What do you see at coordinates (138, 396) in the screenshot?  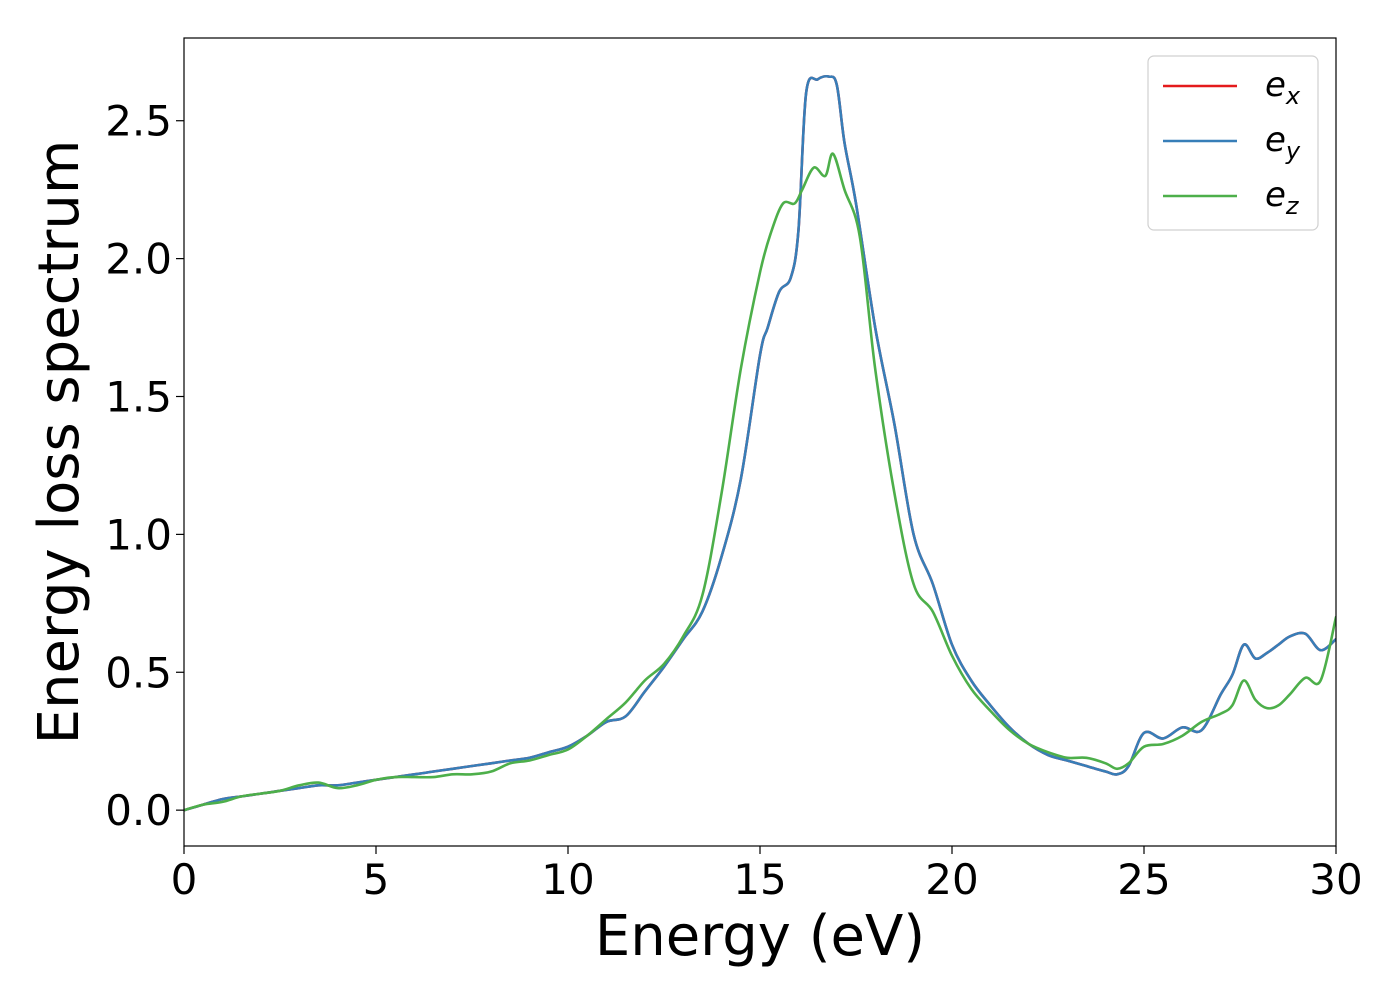 I see `y-tick-label: 1.5` at bounding box center [138, 396].